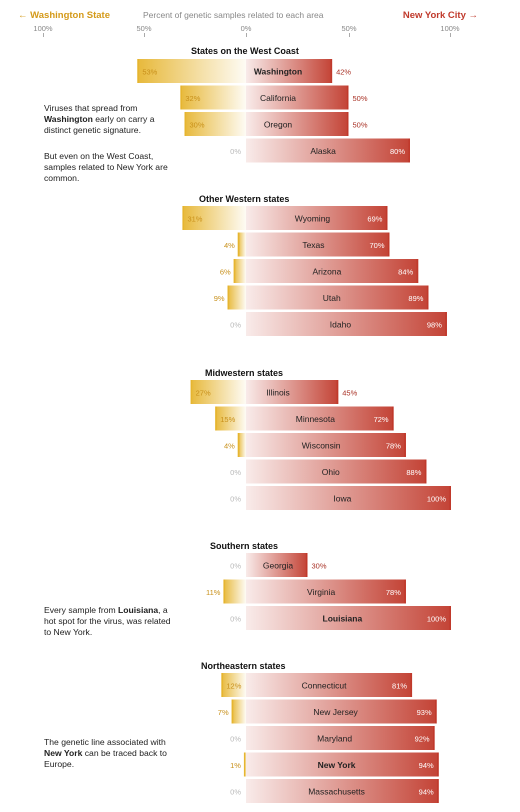  What do you see at coordinates (229, 245) in the screenshot?
I see `value-label-washington: 4%` at bounding box center [229, 245].